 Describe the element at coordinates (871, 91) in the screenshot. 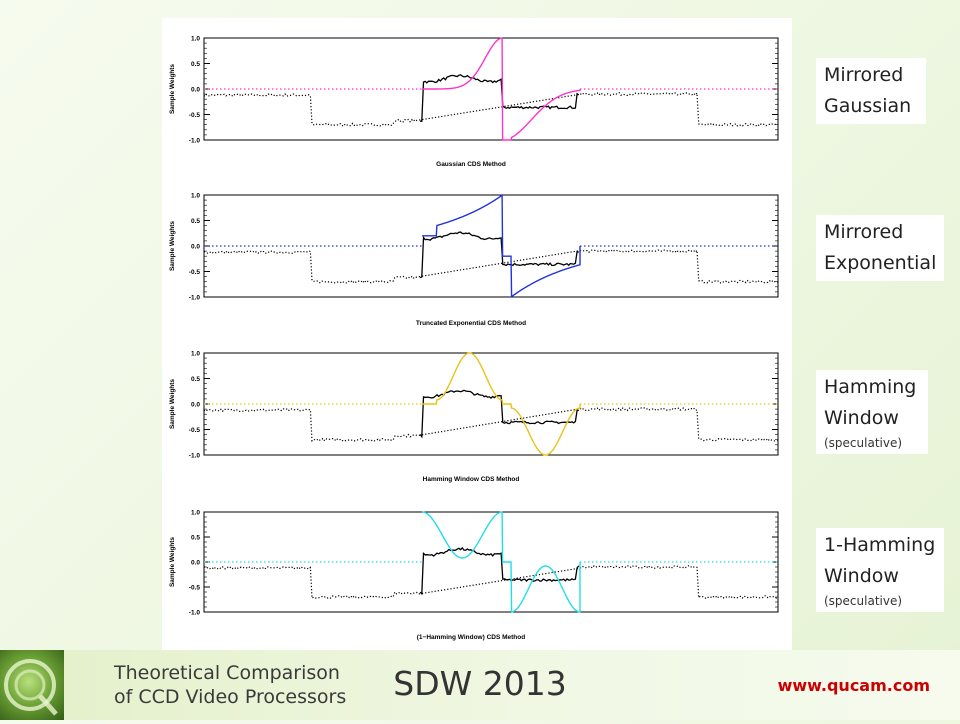

I see `label-mirrored-gaussian: Mirrored Gaussian` at that location.